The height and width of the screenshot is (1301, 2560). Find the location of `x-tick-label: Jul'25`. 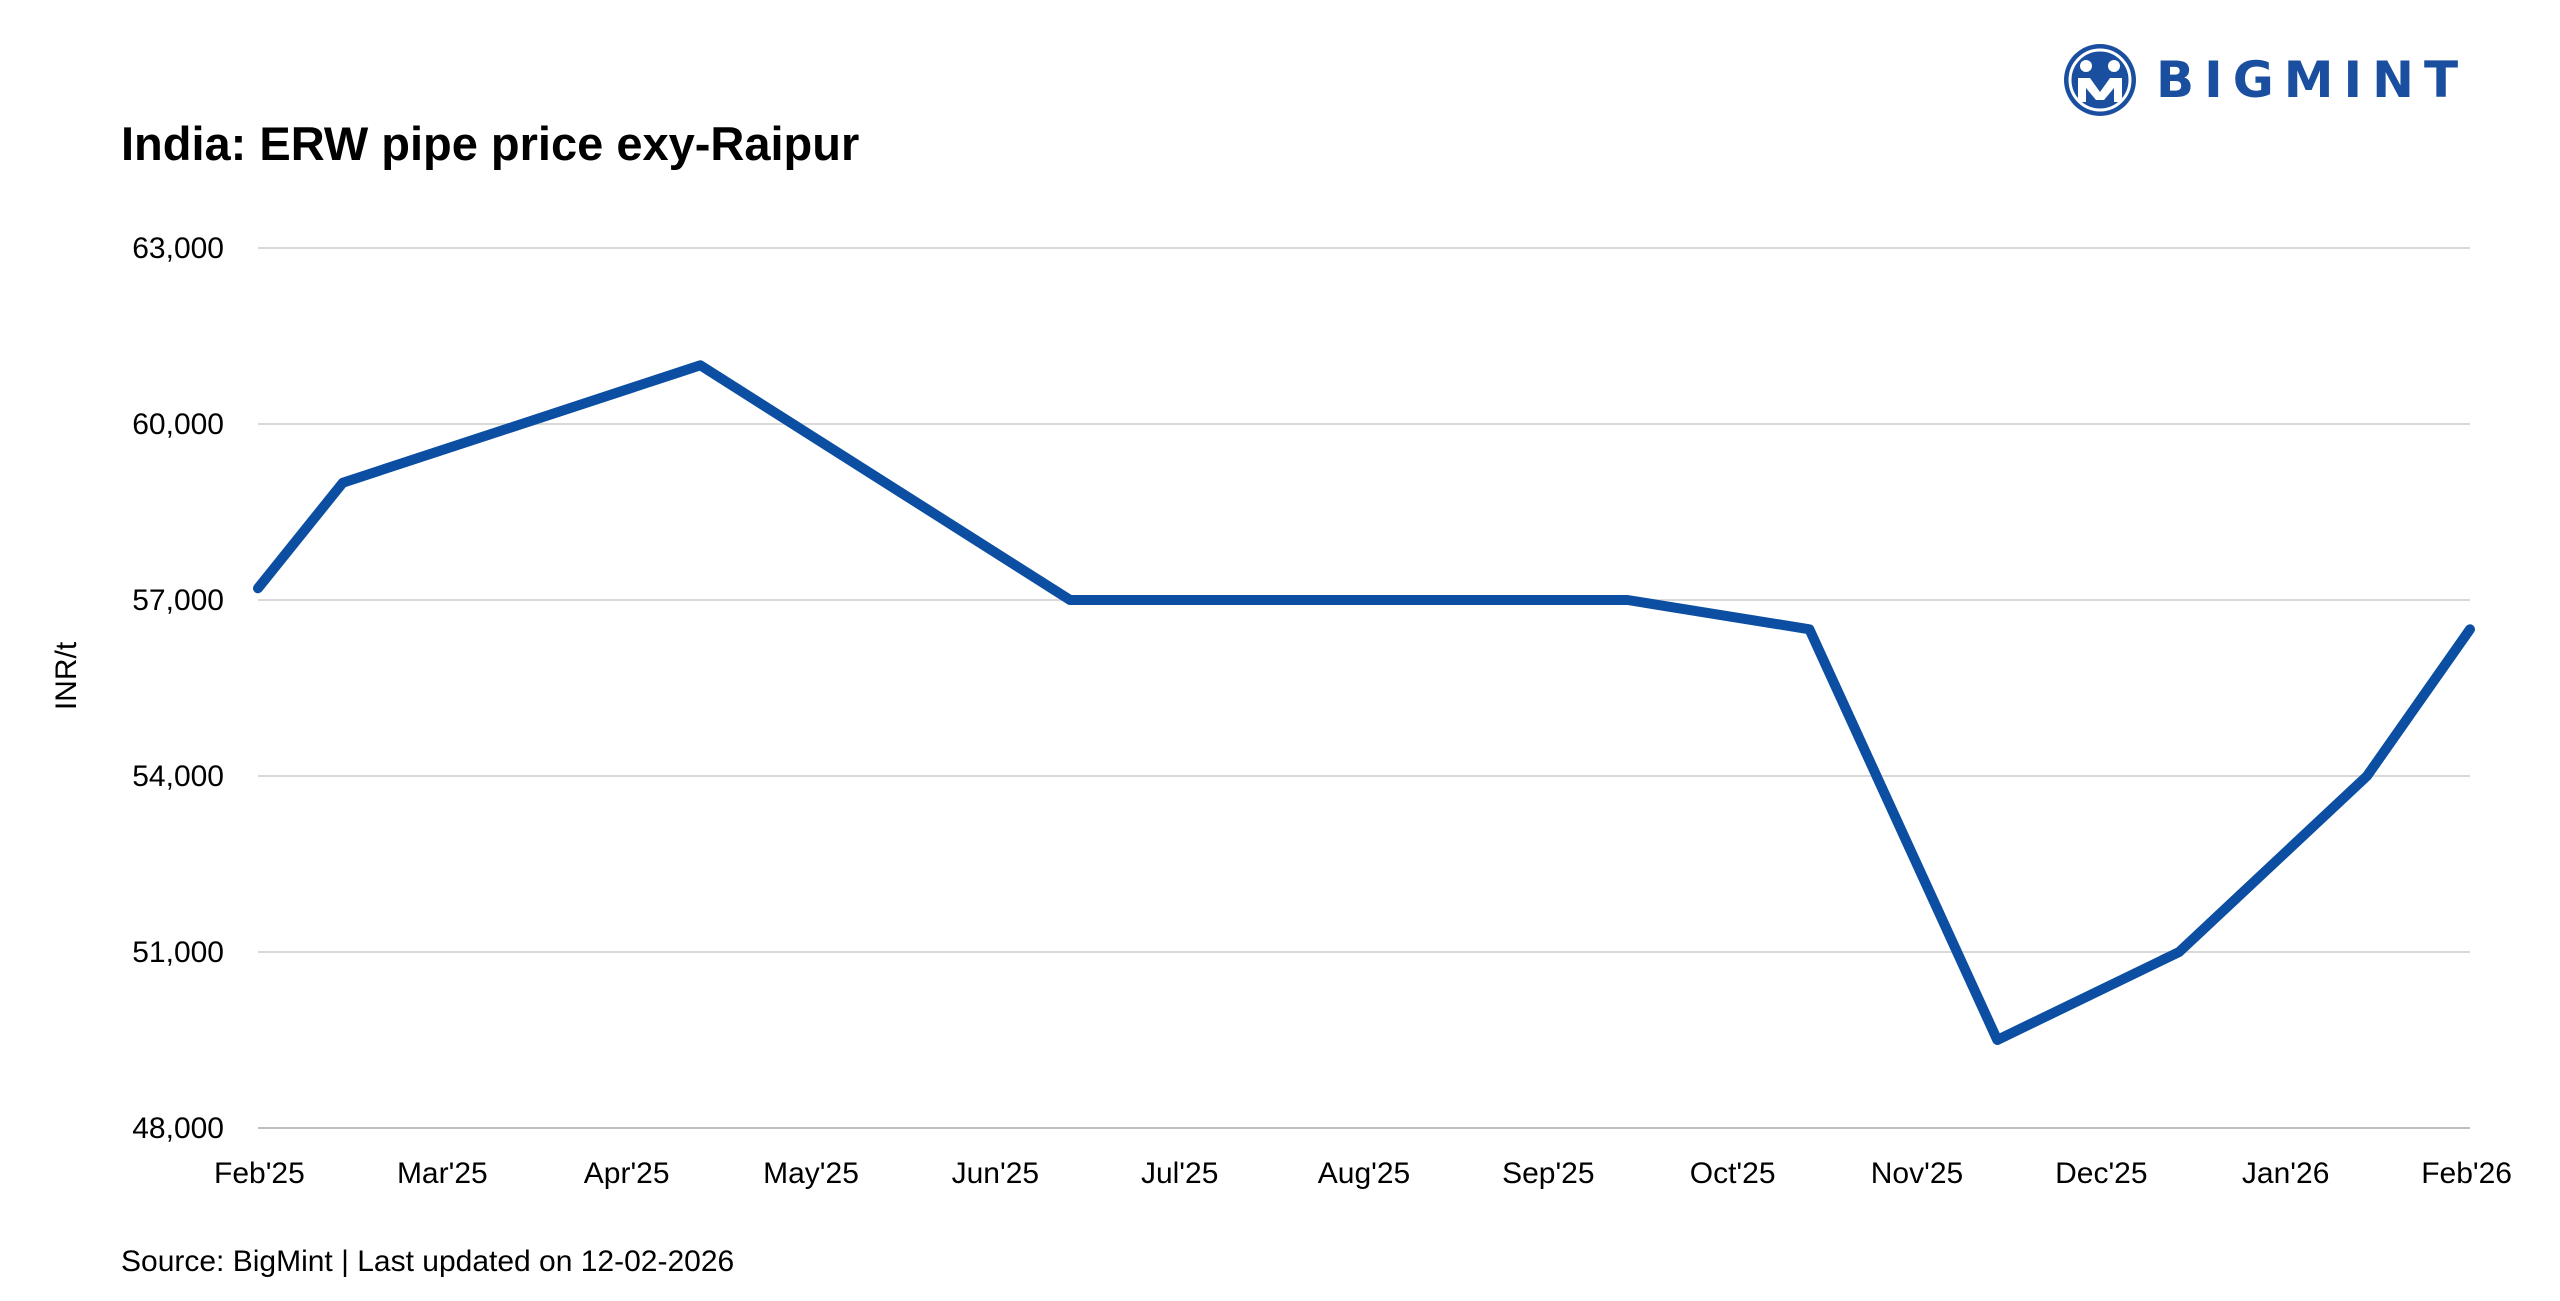

x-tick-label: Jul'25 is located at coordinates (1179, 1173).